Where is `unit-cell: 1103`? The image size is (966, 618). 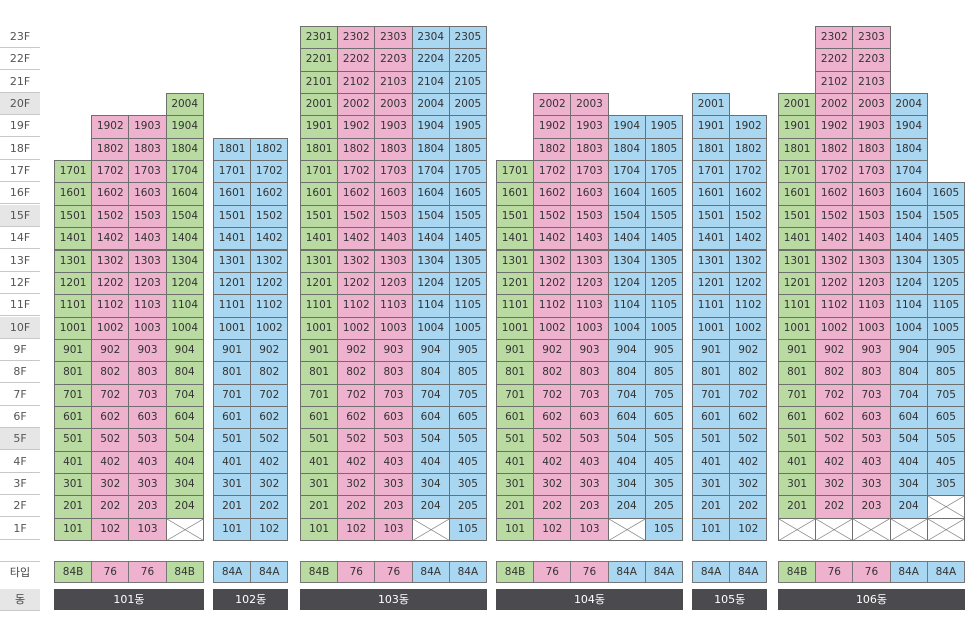 unit-cell: 1103 is located at coordinates (871, 306).